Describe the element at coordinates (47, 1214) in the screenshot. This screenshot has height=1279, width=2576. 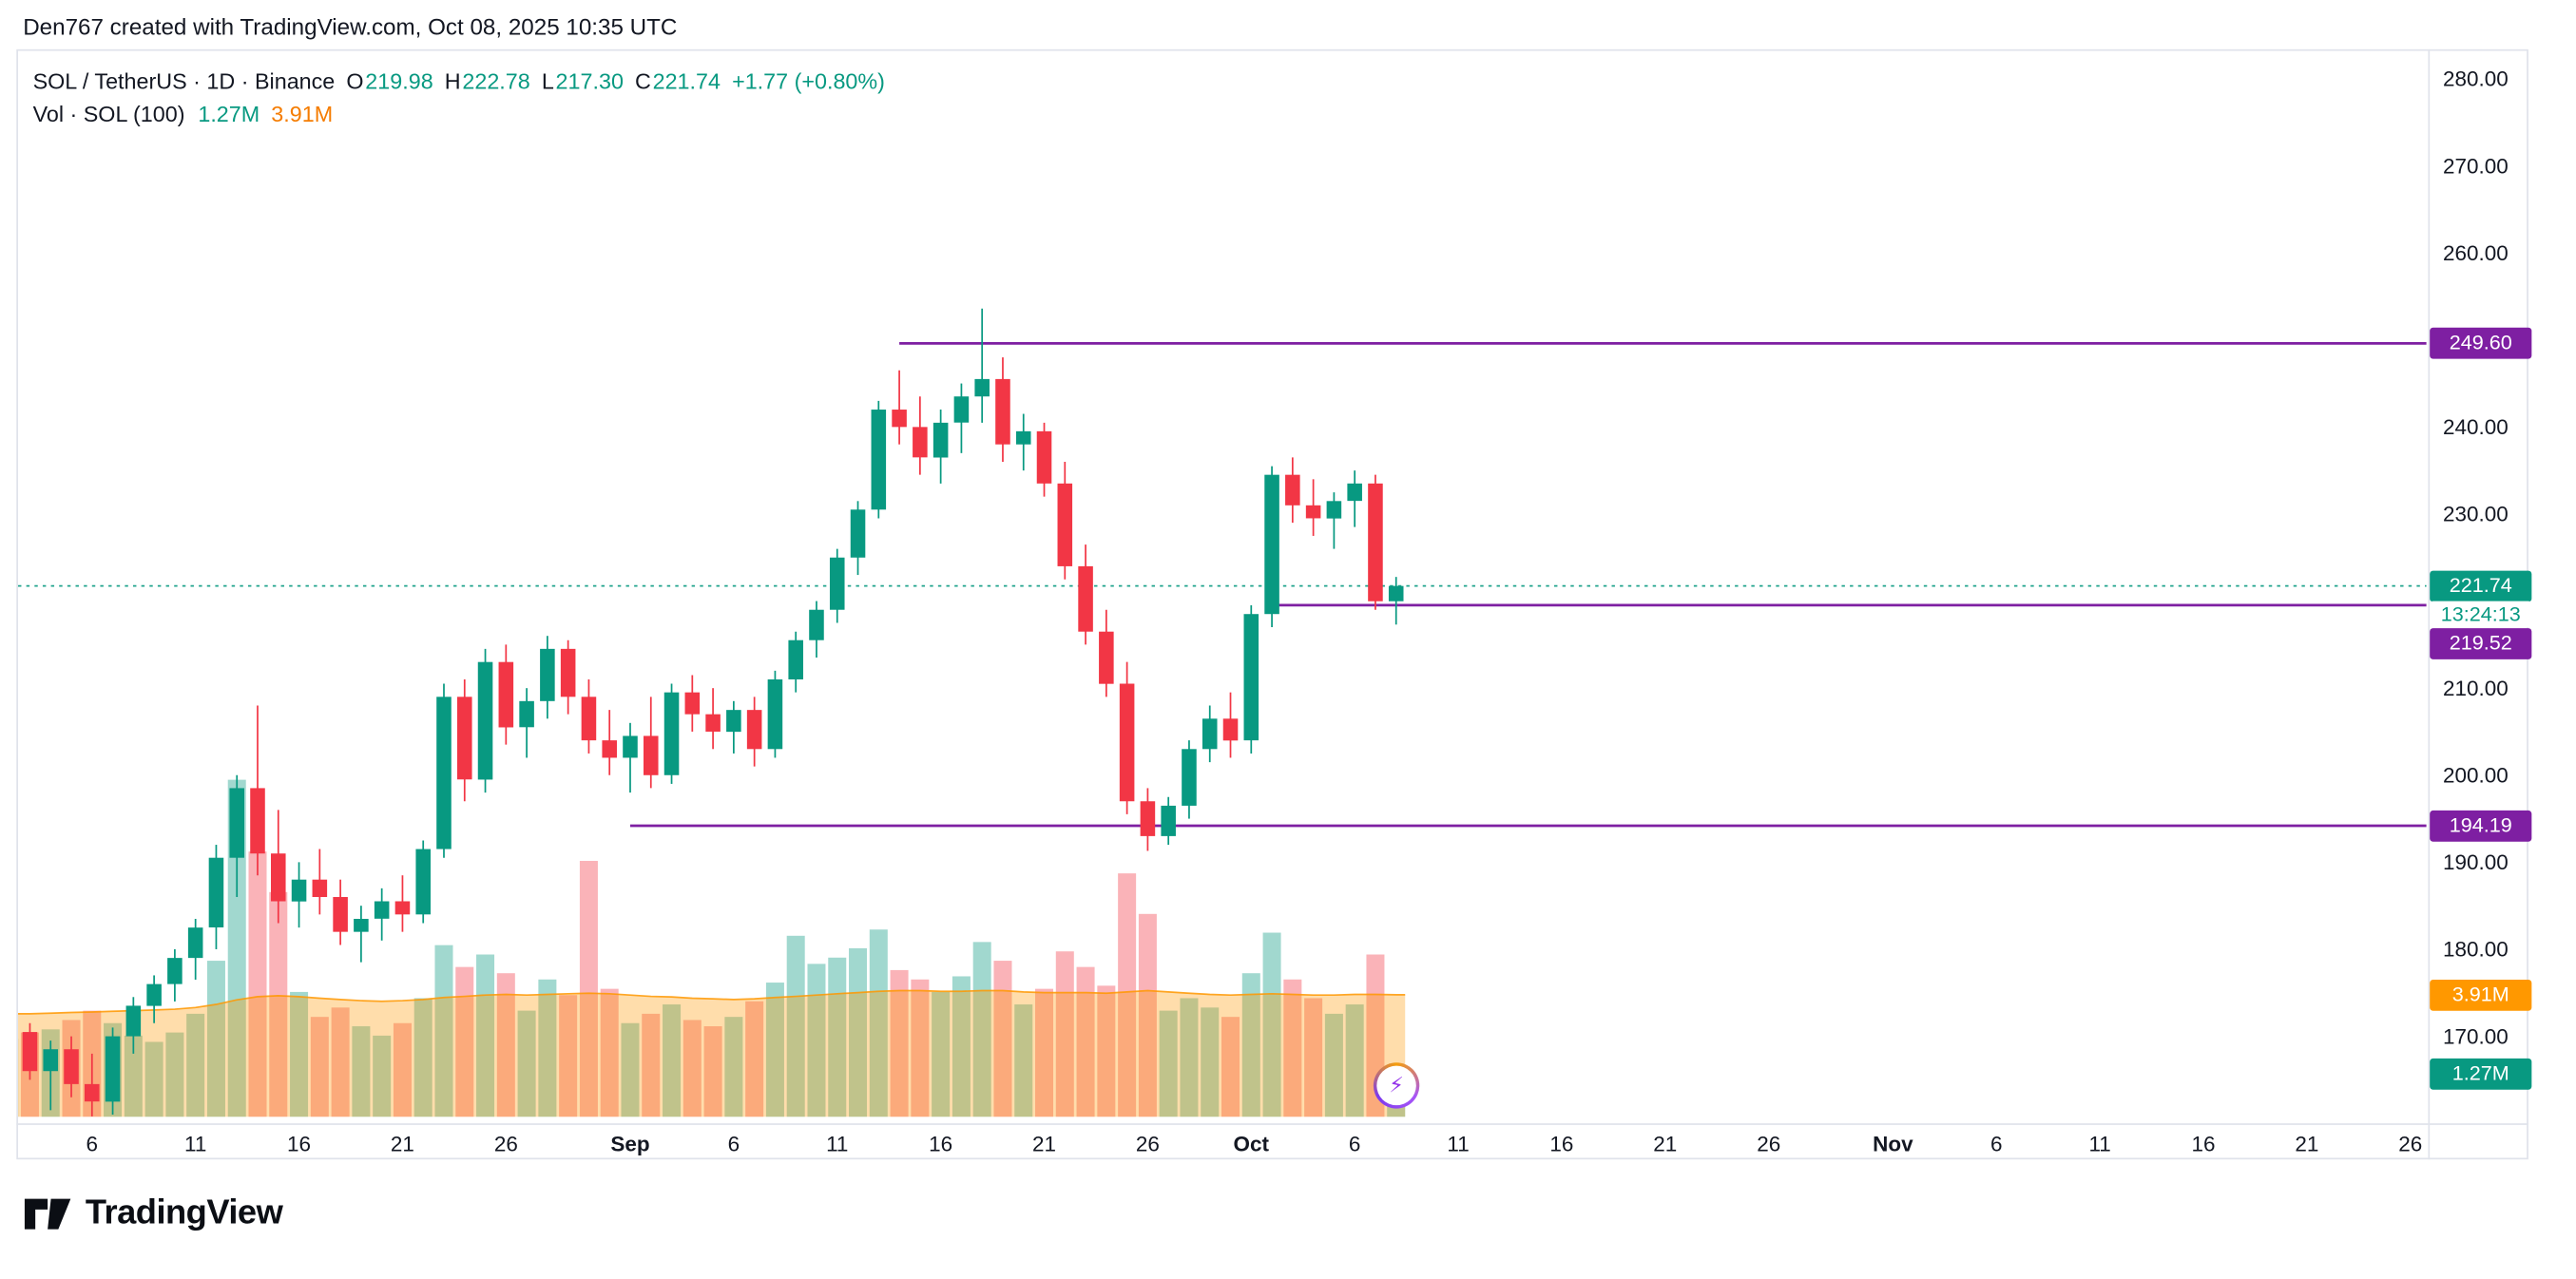
I see `tradingview-logo-icon` at that location.